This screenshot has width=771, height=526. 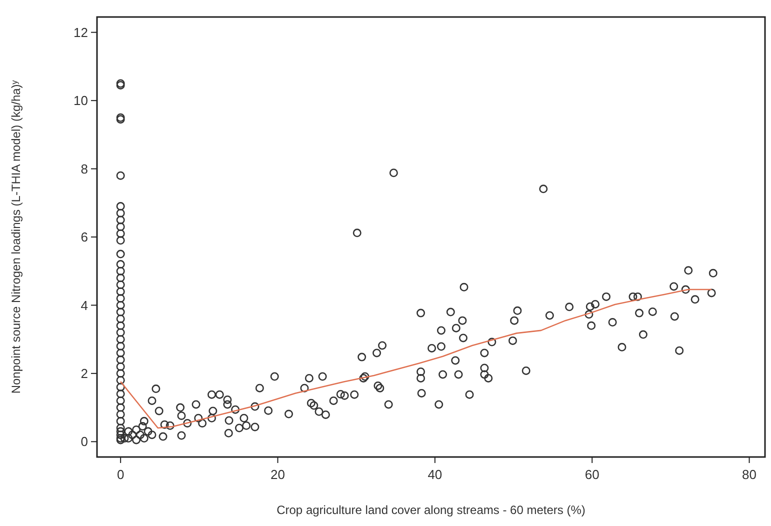 I want to click on x-tick-label: 60, so click(x=592, y=474).